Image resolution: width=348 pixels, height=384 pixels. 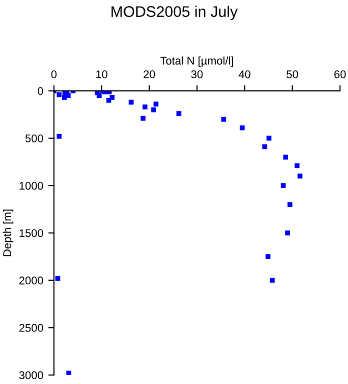 I want to click on x-tick-label: 10, so click(x=102, y=74).